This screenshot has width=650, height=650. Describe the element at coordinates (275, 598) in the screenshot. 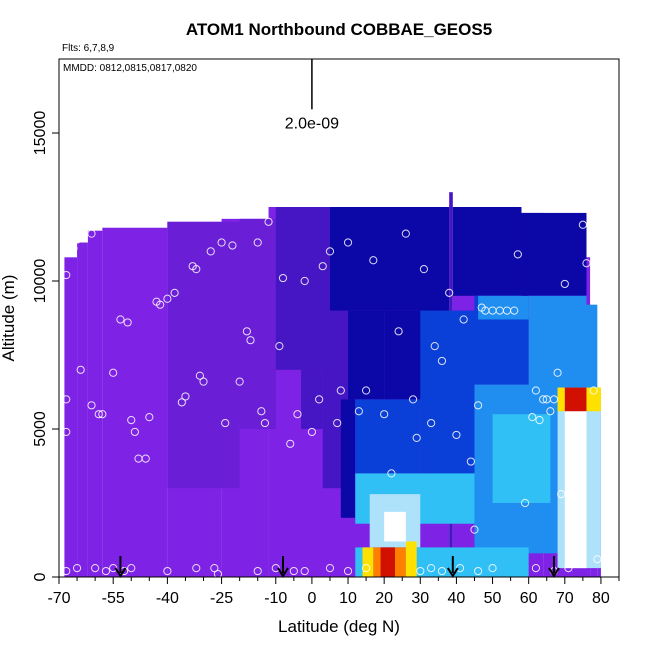

I see `x-tick-label-4: -10` at that location.